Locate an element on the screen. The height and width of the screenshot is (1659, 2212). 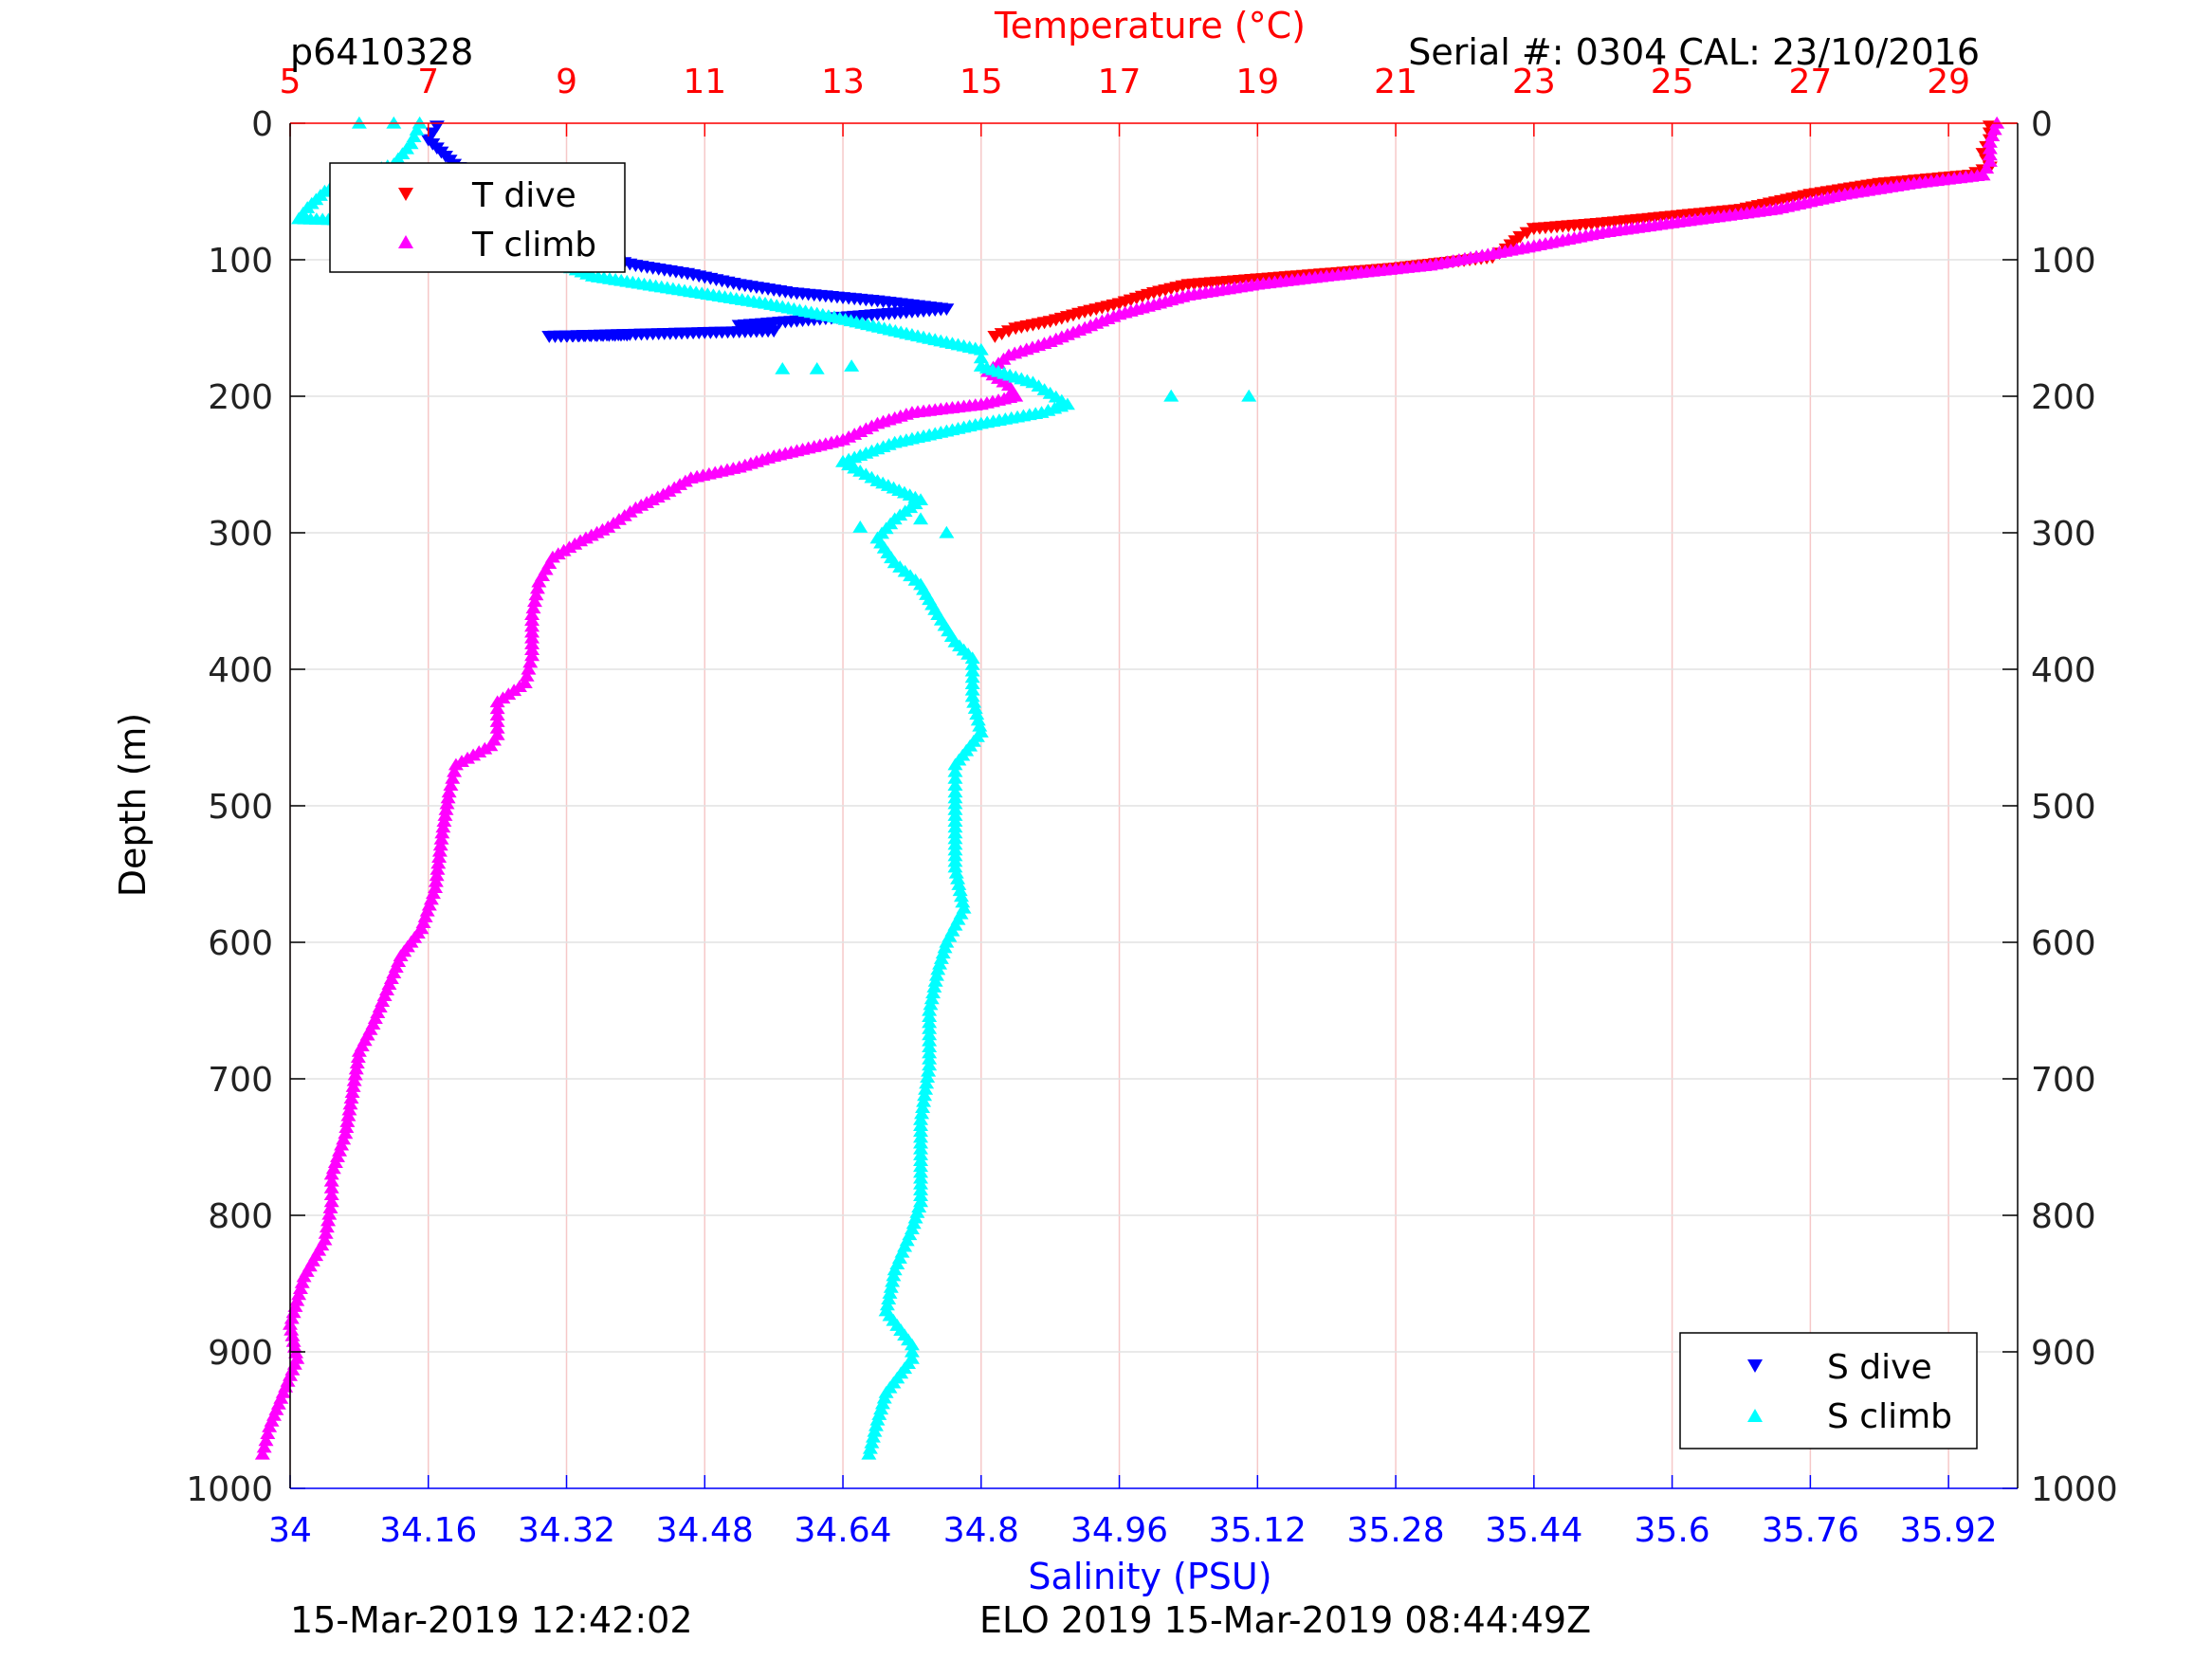
tick-label-depth-left: 500 is located at coordinates (240, 807).